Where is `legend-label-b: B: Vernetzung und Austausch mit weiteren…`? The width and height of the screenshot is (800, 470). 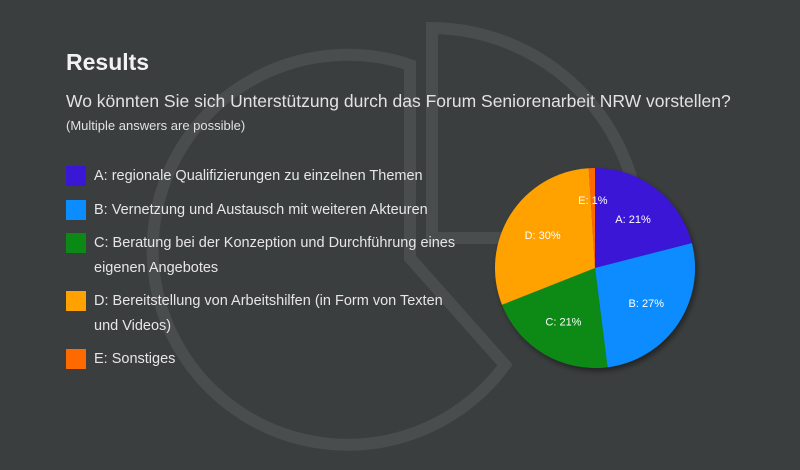 legend-label-b: B: Vernetzung und Austausch mit weiteren… is located at coordinates (261, 209).